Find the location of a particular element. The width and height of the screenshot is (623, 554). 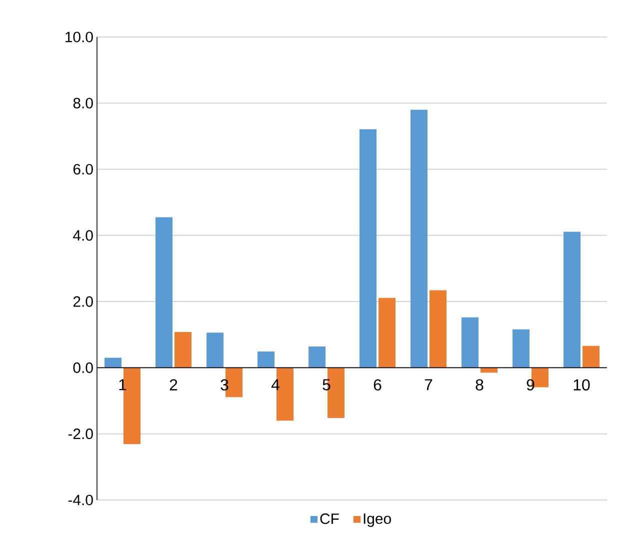

x-tick-label: 8 is located at coordinates (480, 384).